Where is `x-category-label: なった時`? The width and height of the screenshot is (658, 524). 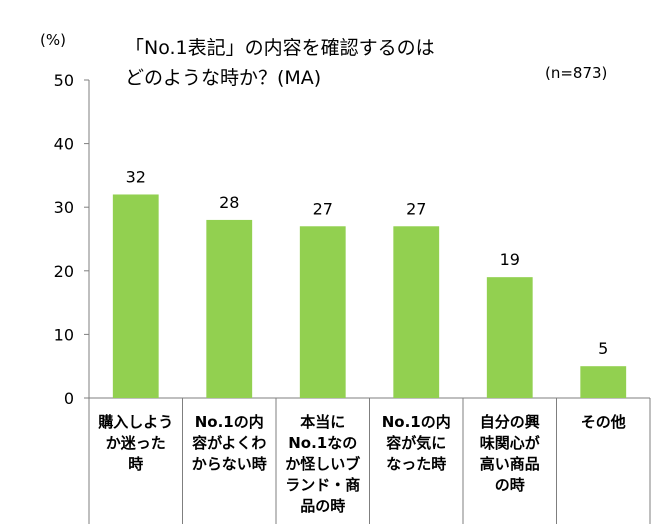 x-category-label: なった時 is located at coordinates (416, 464).